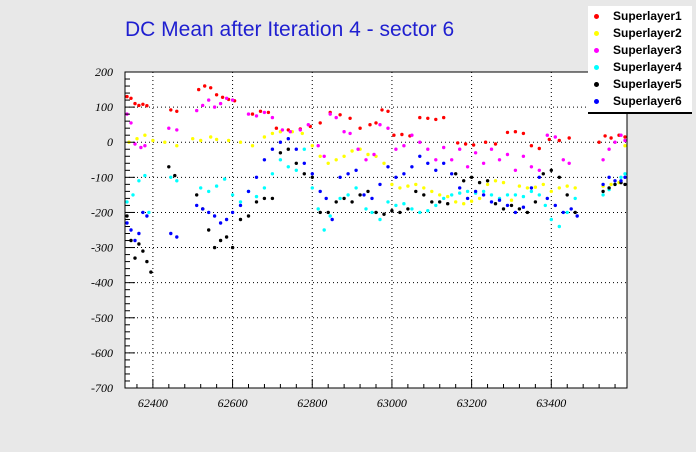  I want to click on legend-label: Superlayer2, so click(647, 33).